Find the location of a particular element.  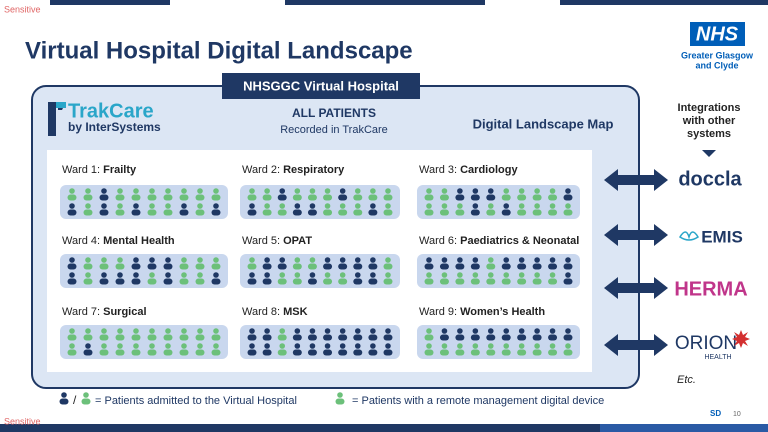

org-name: Greater Glasgow is located at coordinates (717, 55).